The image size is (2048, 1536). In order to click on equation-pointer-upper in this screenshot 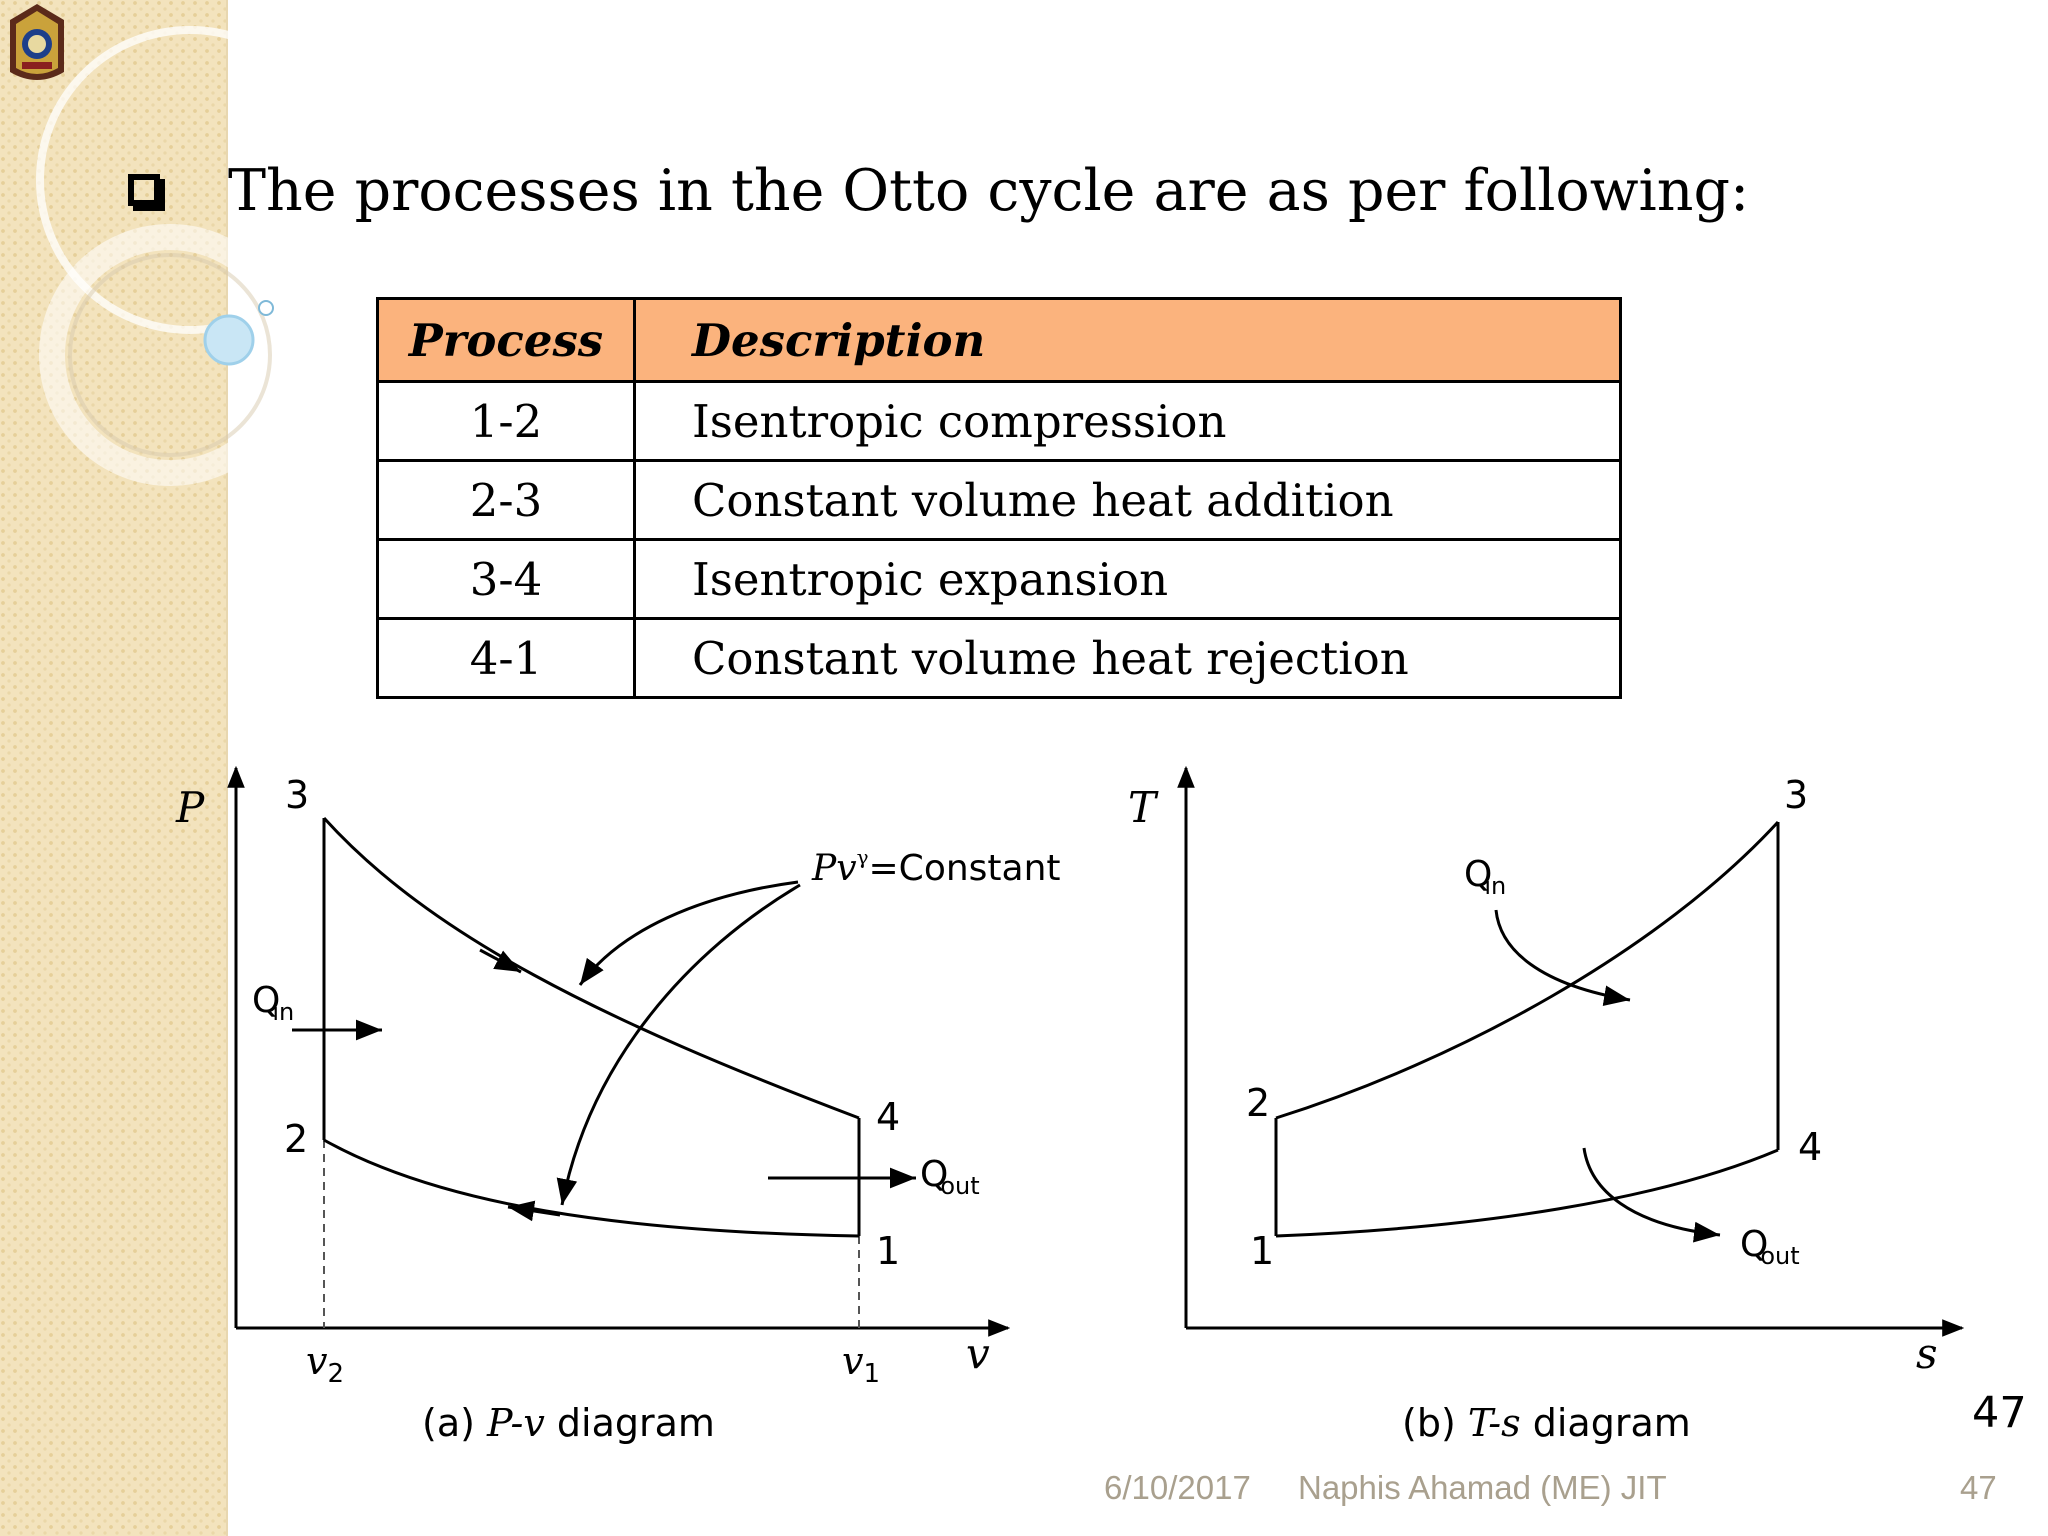, I will do `click(688, 933)`.